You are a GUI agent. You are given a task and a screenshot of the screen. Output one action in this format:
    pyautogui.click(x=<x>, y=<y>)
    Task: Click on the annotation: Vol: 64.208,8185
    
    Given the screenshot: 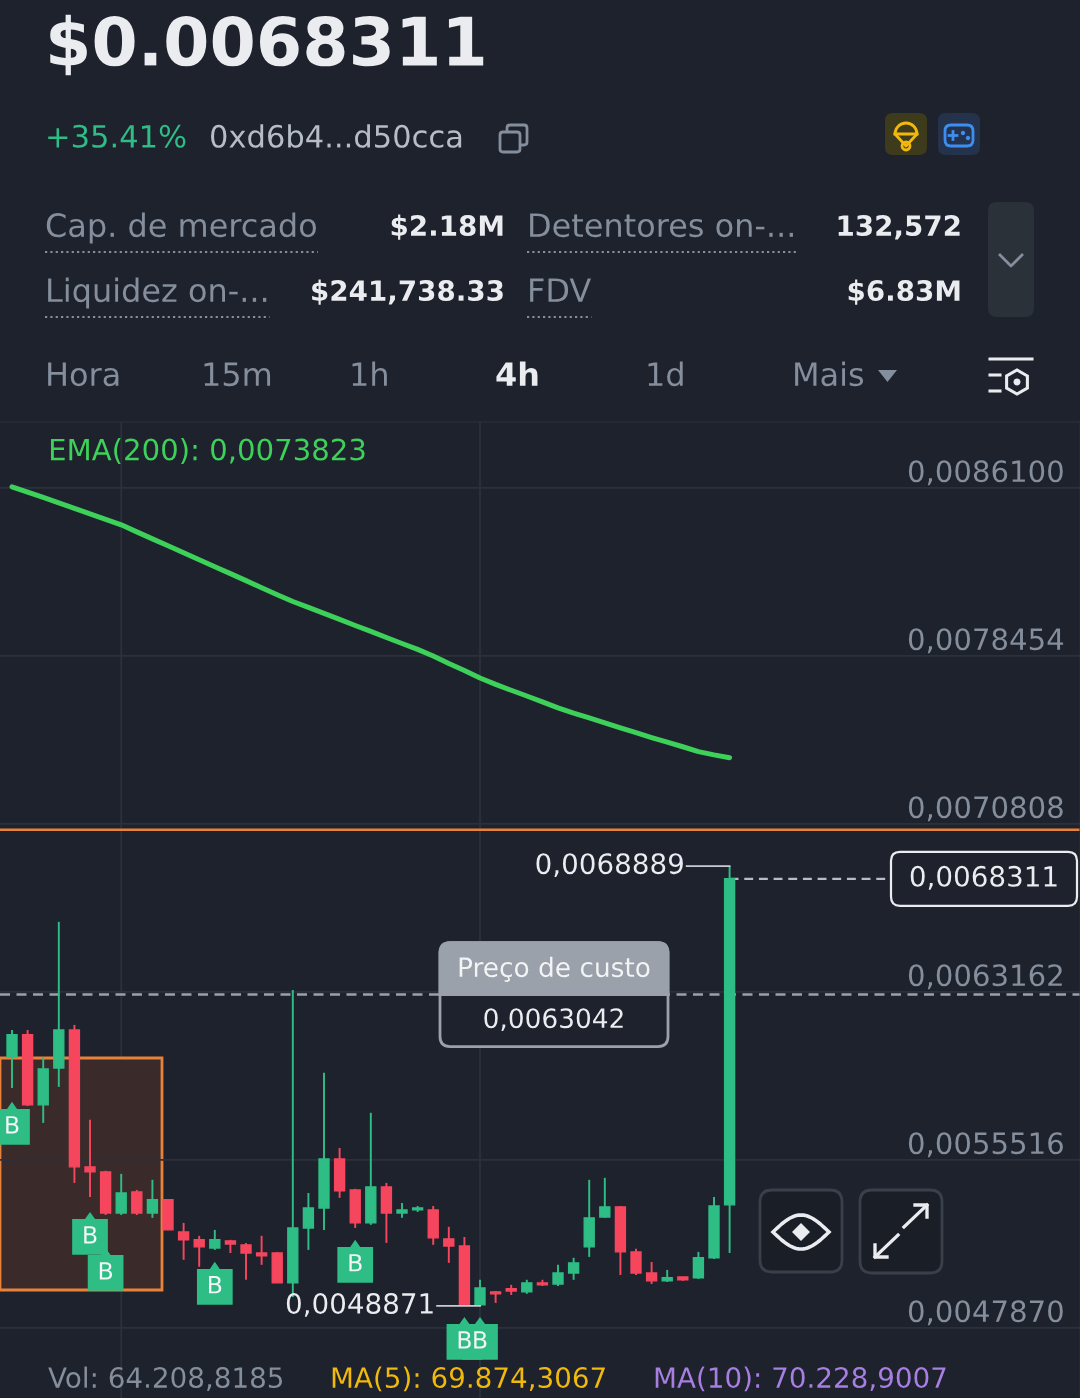 What is the action you would take?
    pyautogui.click(x=165, y=1378)
    